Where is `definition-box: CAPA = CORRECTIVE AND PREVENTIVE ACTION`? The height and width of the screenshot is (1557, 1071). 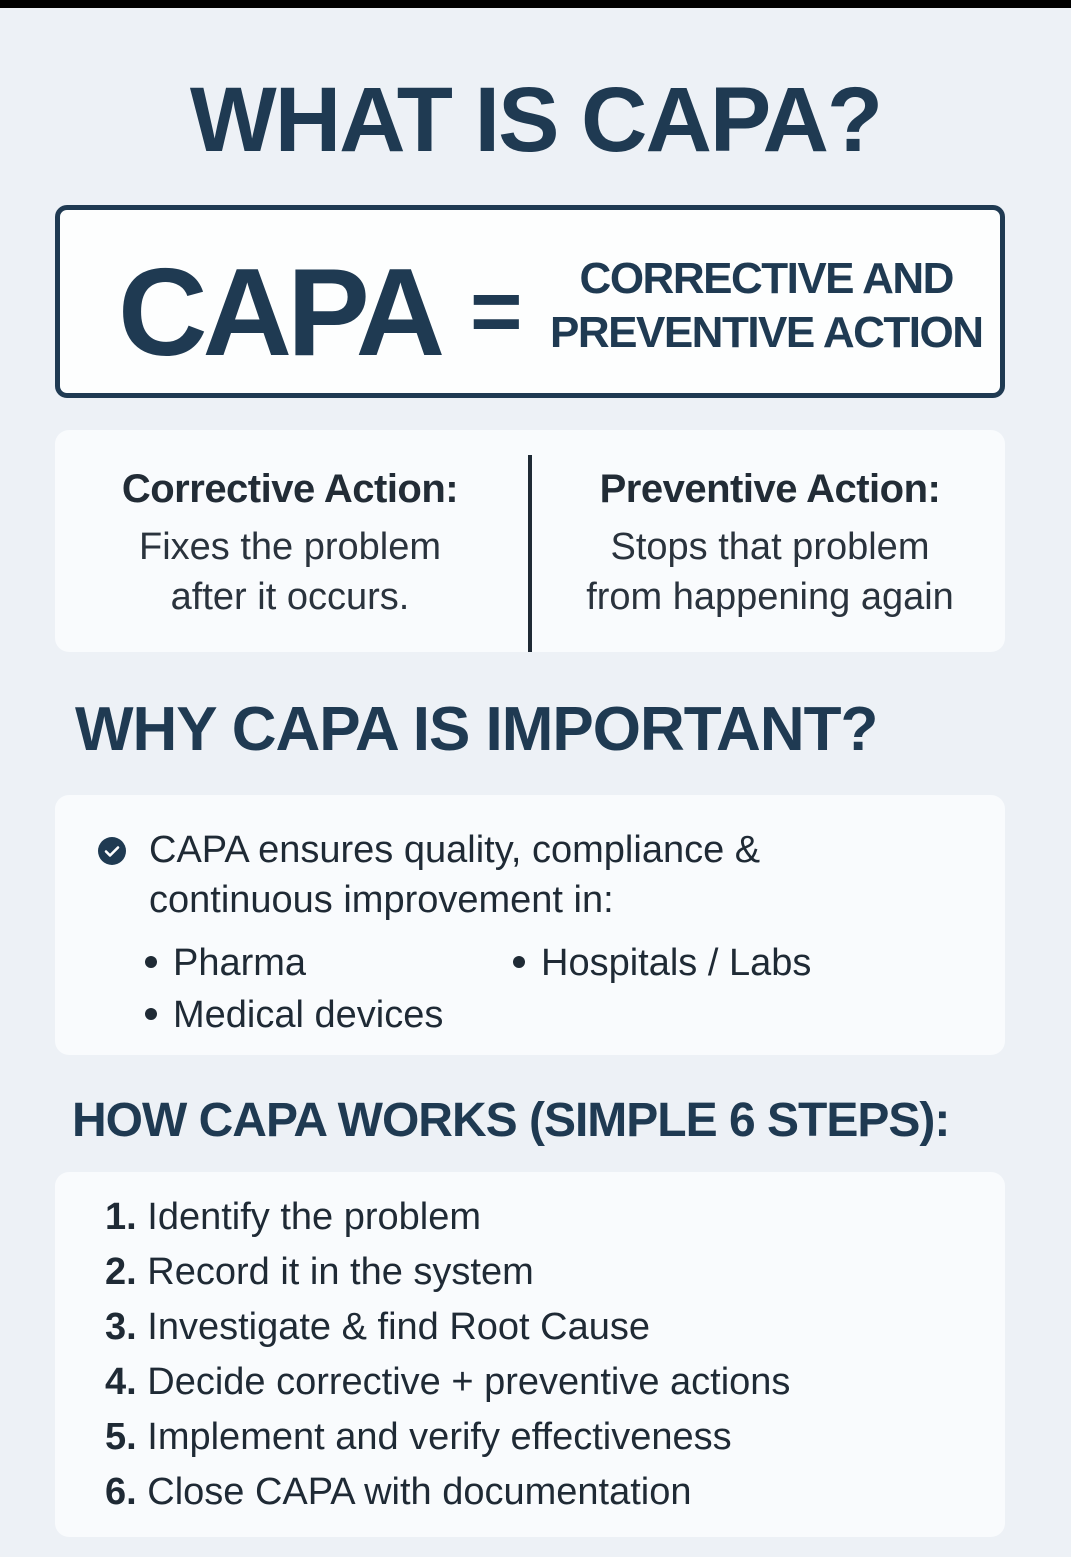
definition-box: CAPA = CORRECTIVE AND PREVENTIVE ACTION is located at coordinates (530, 301).